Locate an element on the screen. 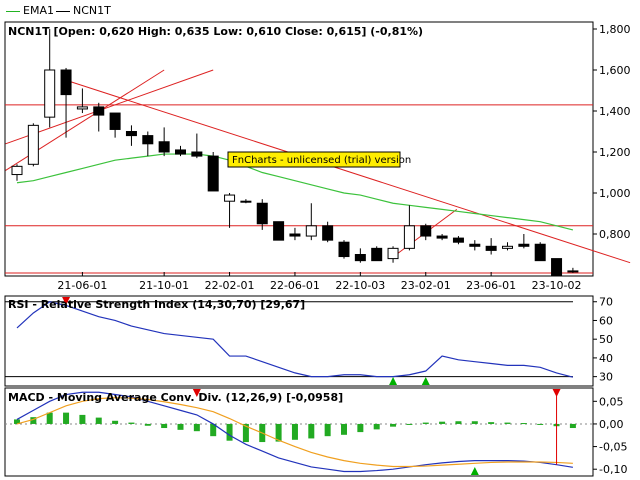 The width and height of the screenshot is (640, 480). price-xtick-label: 22-10-03 is located at coordinates (360, 285).